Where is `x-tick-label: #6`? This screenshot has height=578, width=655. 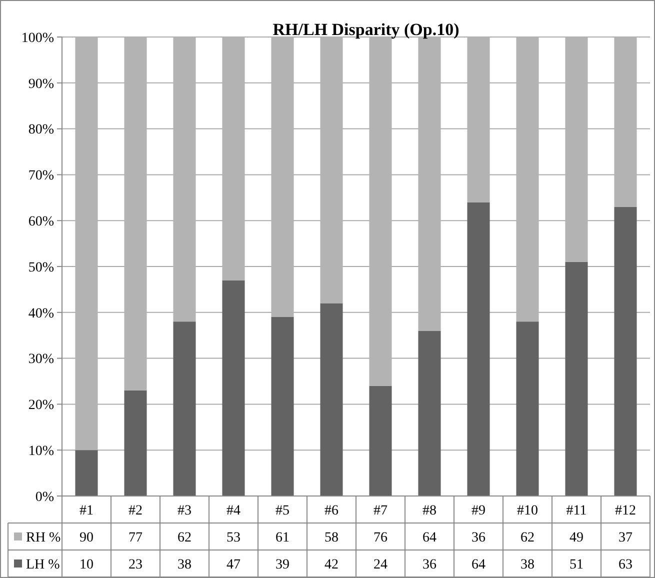
x-tick-label: #6 is located at coordinates (331, 510).